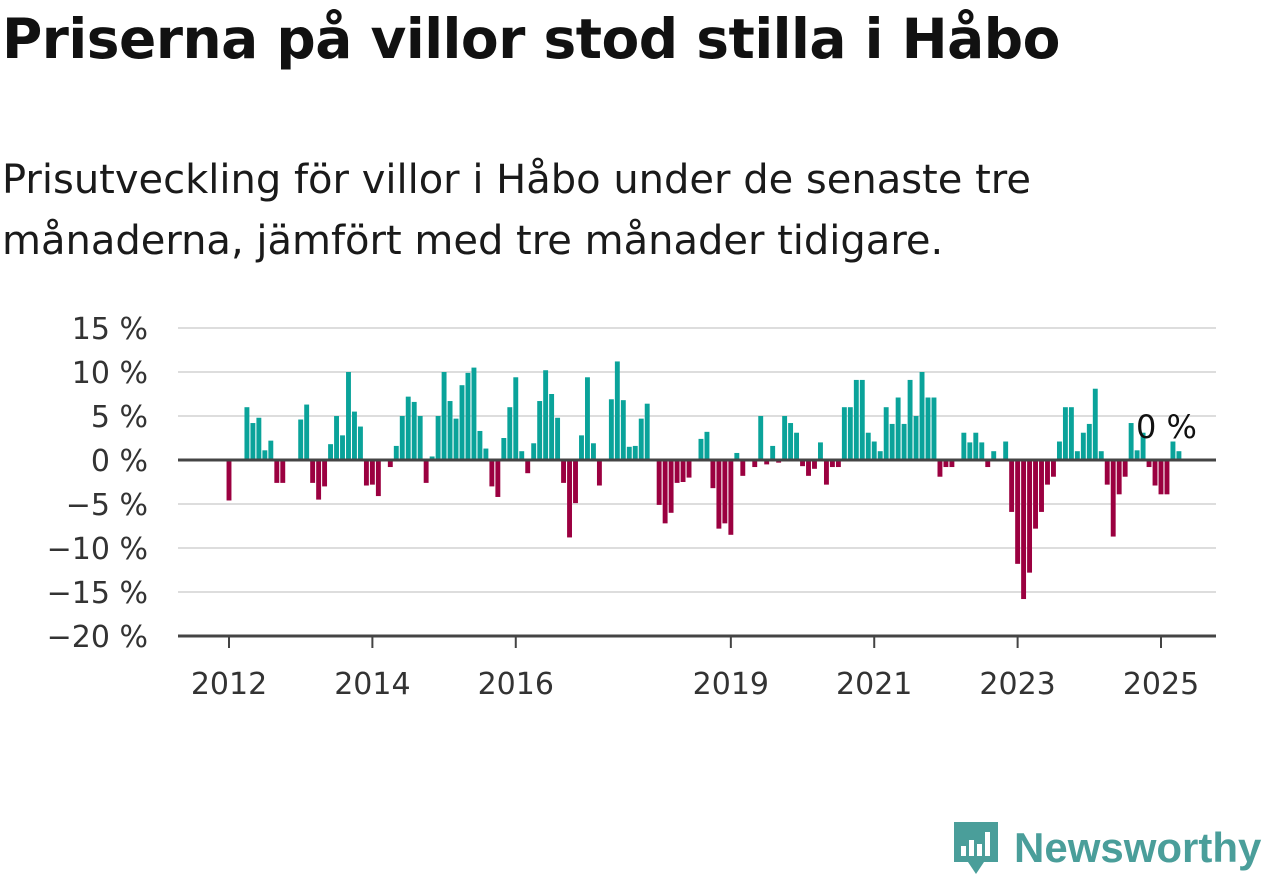 This screenshot has height=879, width=1262. I want to click on brand-logo: Newsworthy, so click(1105, 848).